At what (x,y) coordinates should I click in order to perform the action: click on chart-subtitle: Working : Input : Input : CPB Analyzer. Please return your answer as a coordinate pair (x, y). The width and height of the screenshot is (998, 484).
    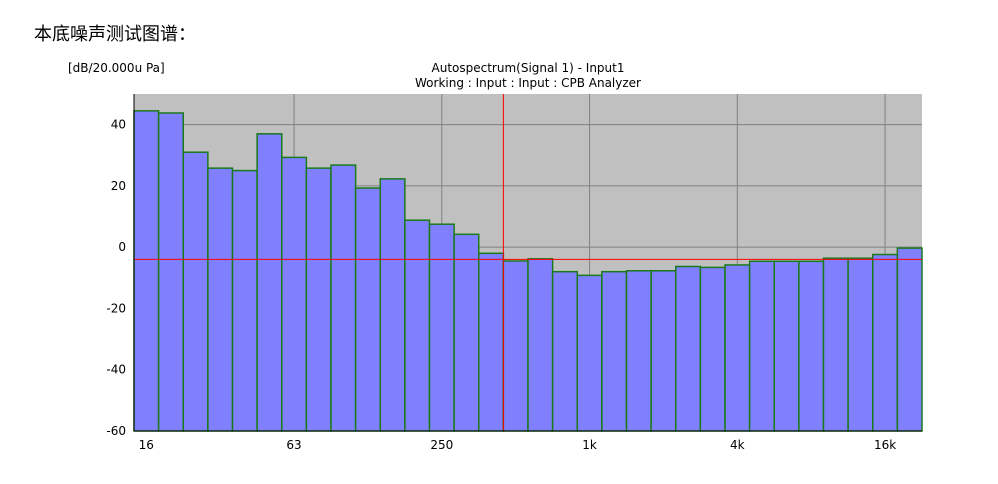
    Looking at the image, I should click on (528, 83).